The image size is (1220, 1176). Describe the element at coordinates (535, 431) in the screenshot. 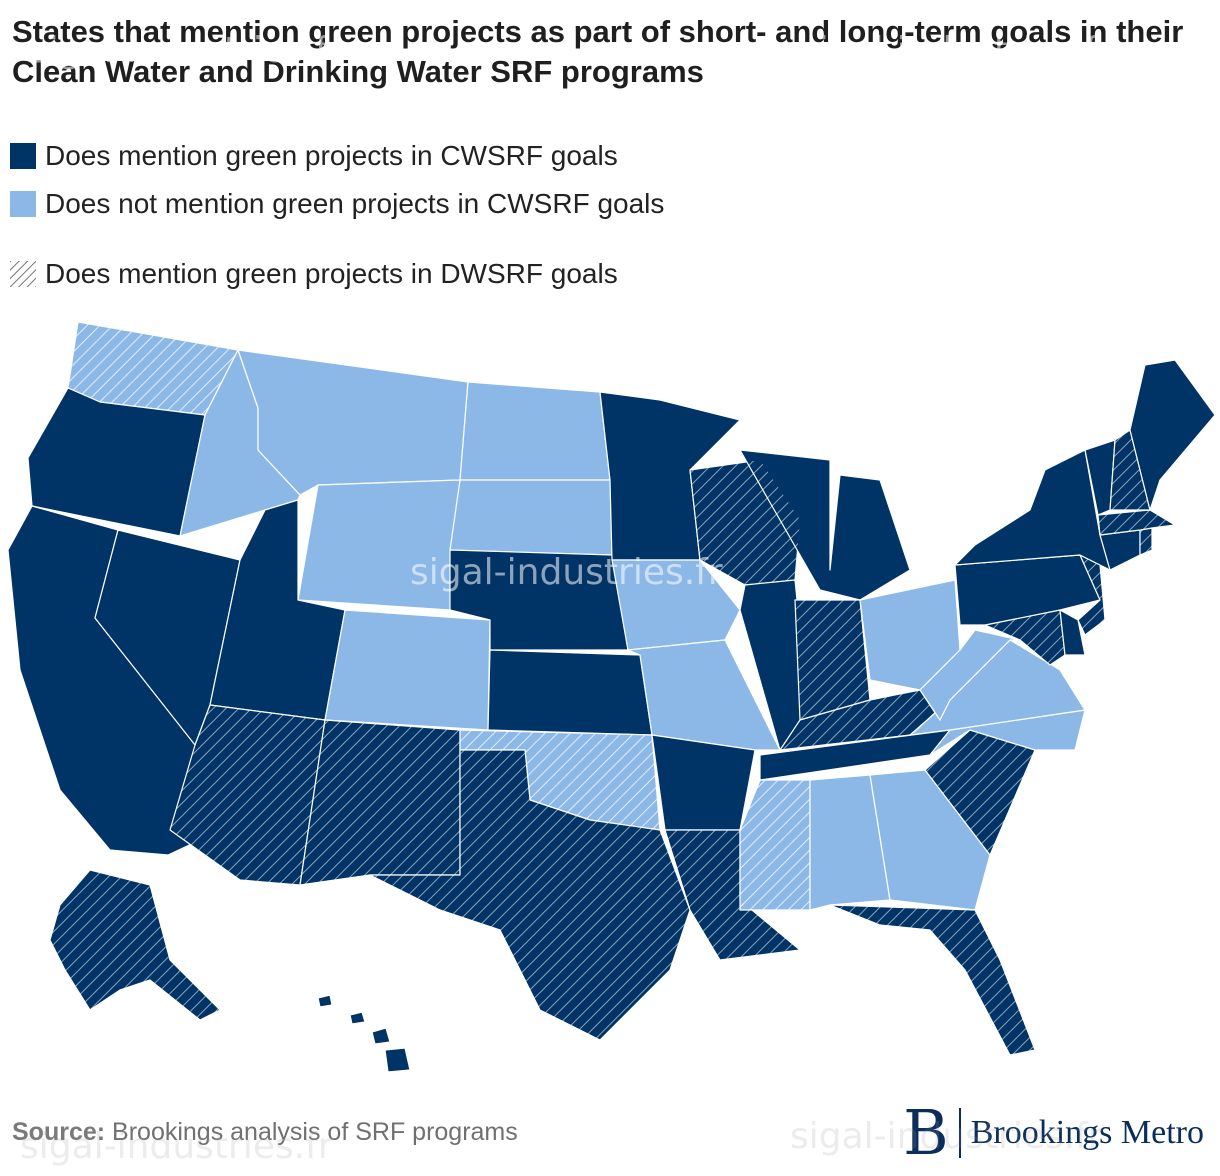

I see `state-nd` at that location.